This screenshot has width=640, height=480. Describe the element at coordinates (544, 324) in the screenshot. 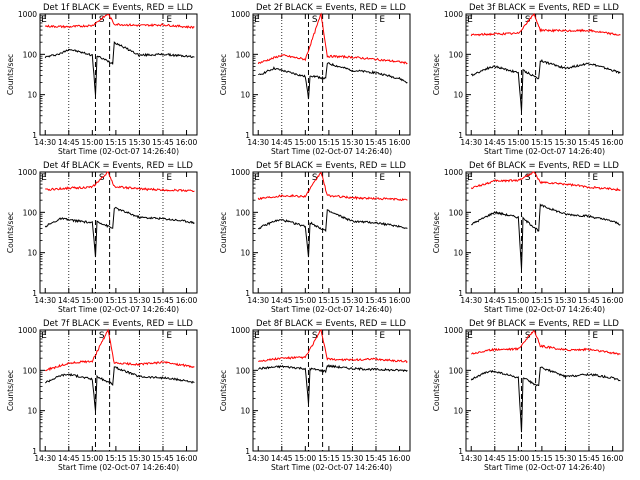

I see `panel-title: Det 9f BLACK = Events, RED = LLD` at that location.